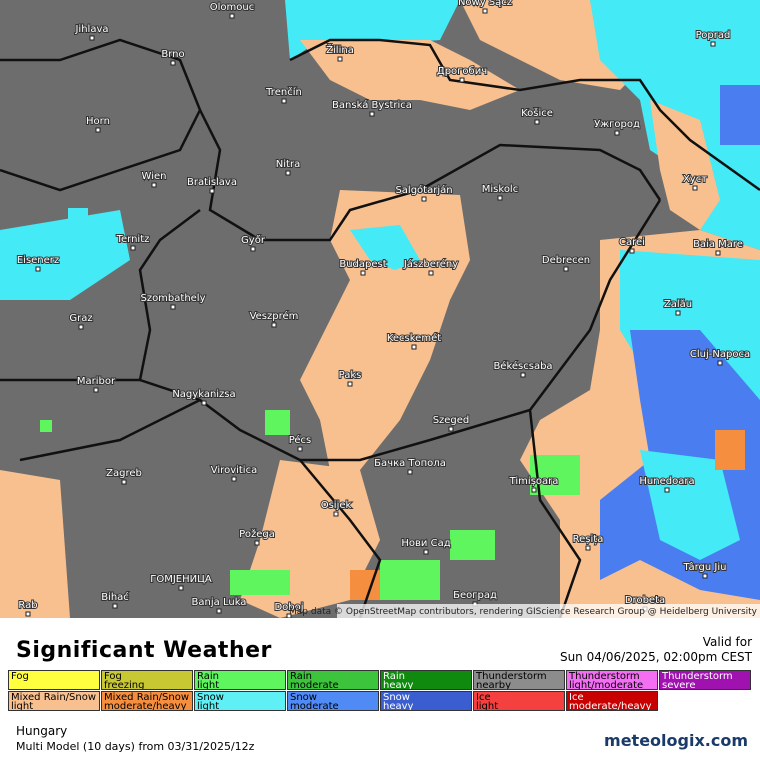  Describe the element at coordinates (172, 54) in the screenshot. I see `city-label: Brno` at that location.